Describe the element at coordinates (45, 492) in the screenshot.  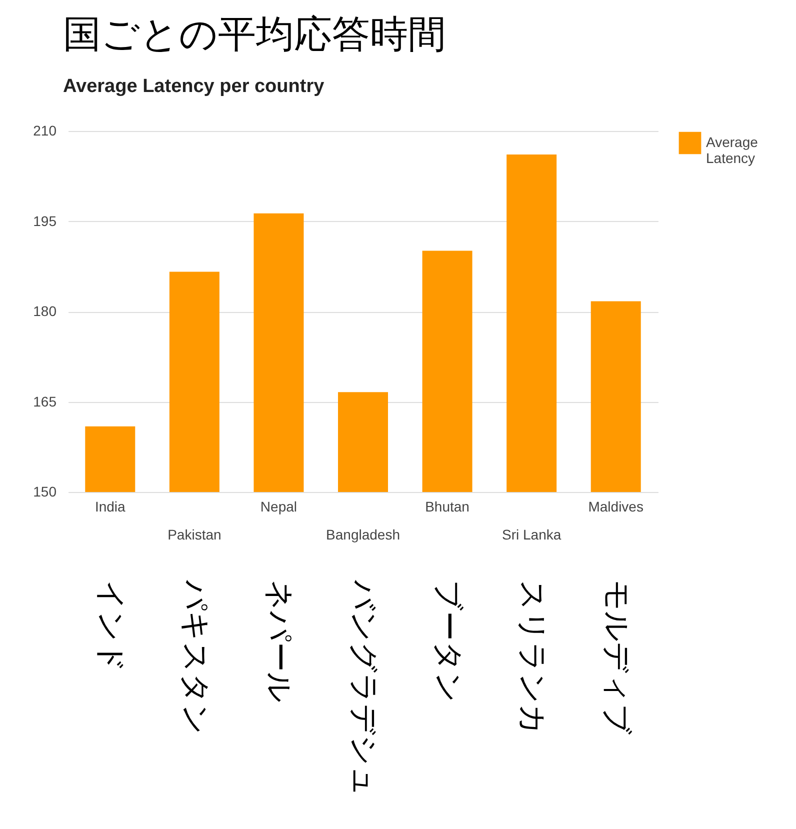
I see `y-tick-label: 150` at that location.